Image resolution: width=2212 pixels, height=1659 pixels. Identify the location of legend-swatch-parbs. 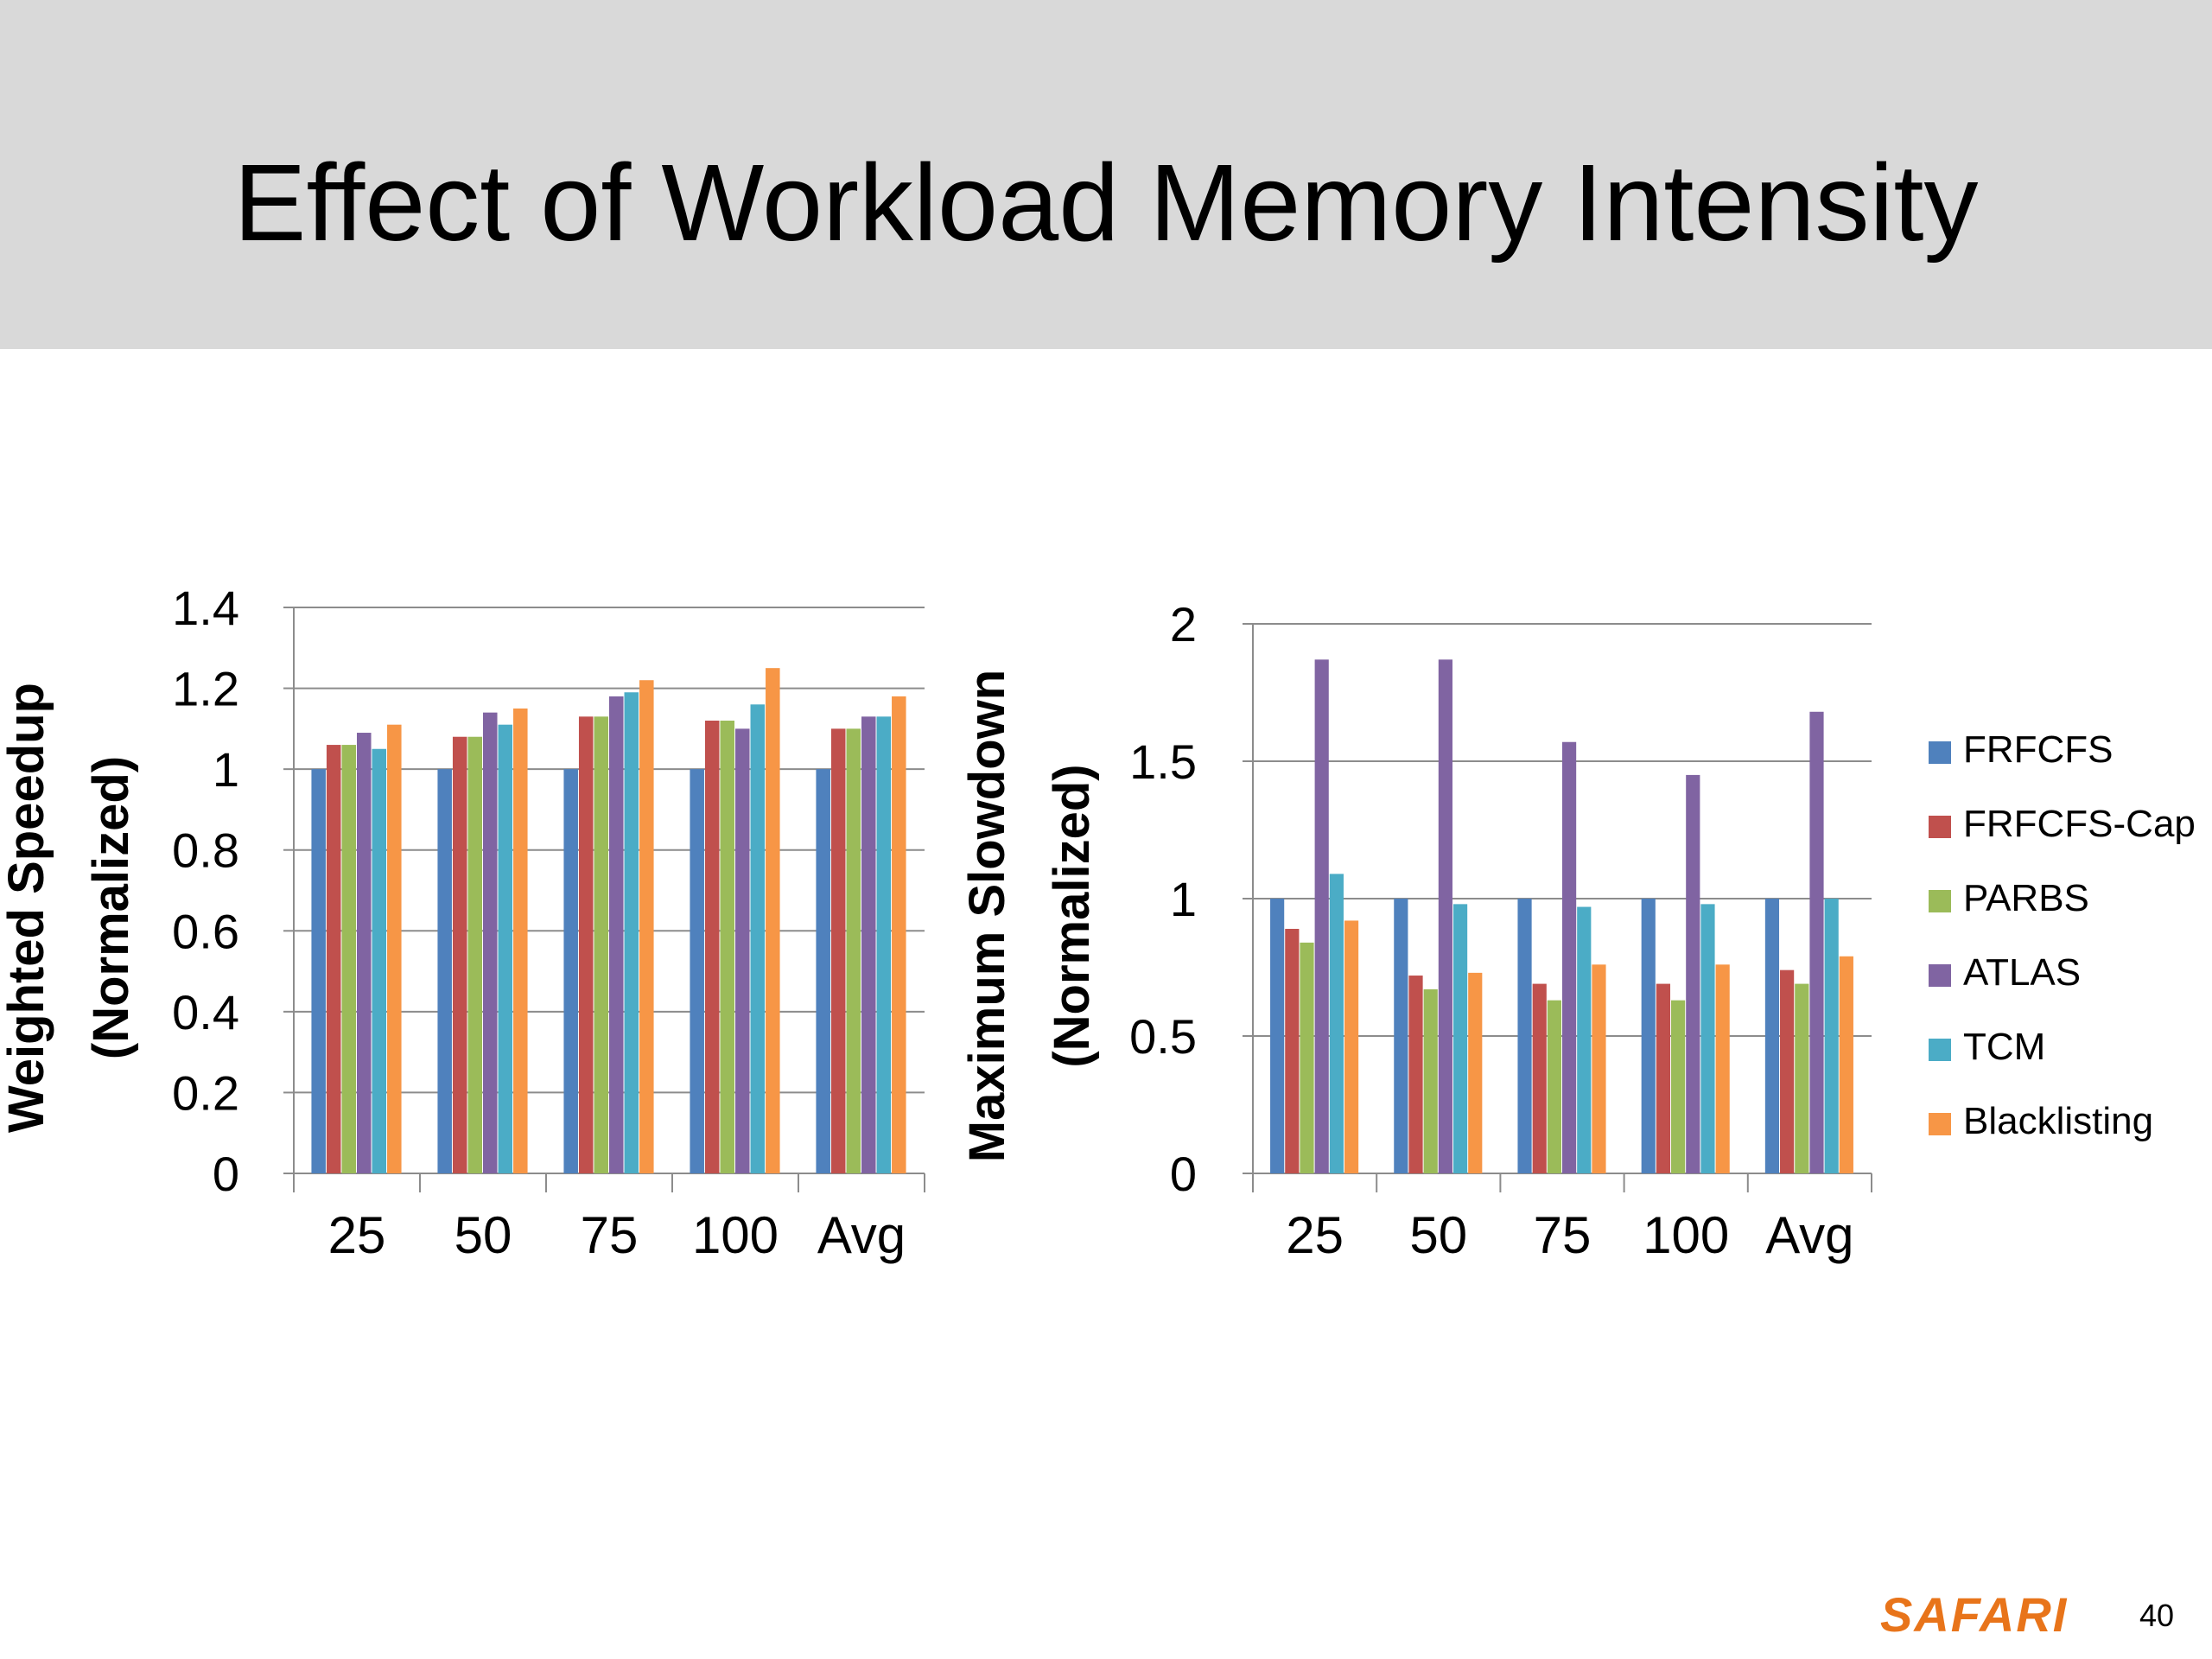
(1940, 901).